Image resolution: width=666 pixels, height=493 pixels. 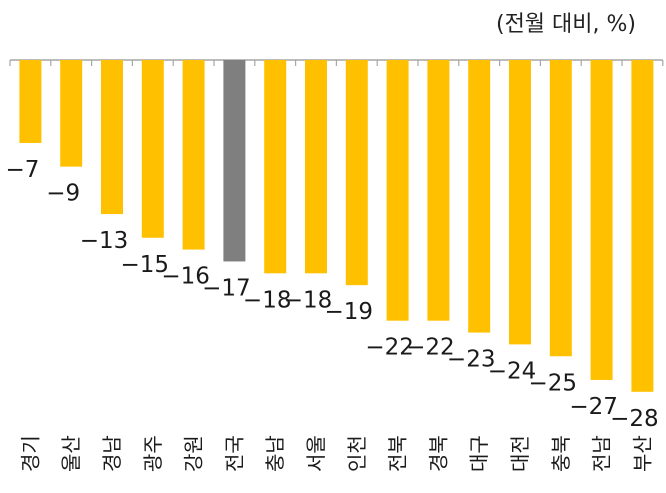 I want to click on data-label: −28, so click(x=634, y=419).